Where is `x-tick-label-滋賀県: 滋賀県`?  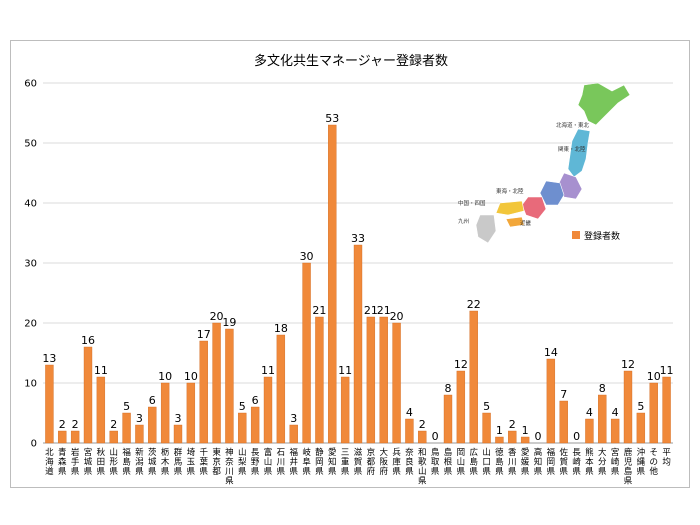 x-tick-label-滋賀県: 滋賀県 is located at coordinates (358, 462).